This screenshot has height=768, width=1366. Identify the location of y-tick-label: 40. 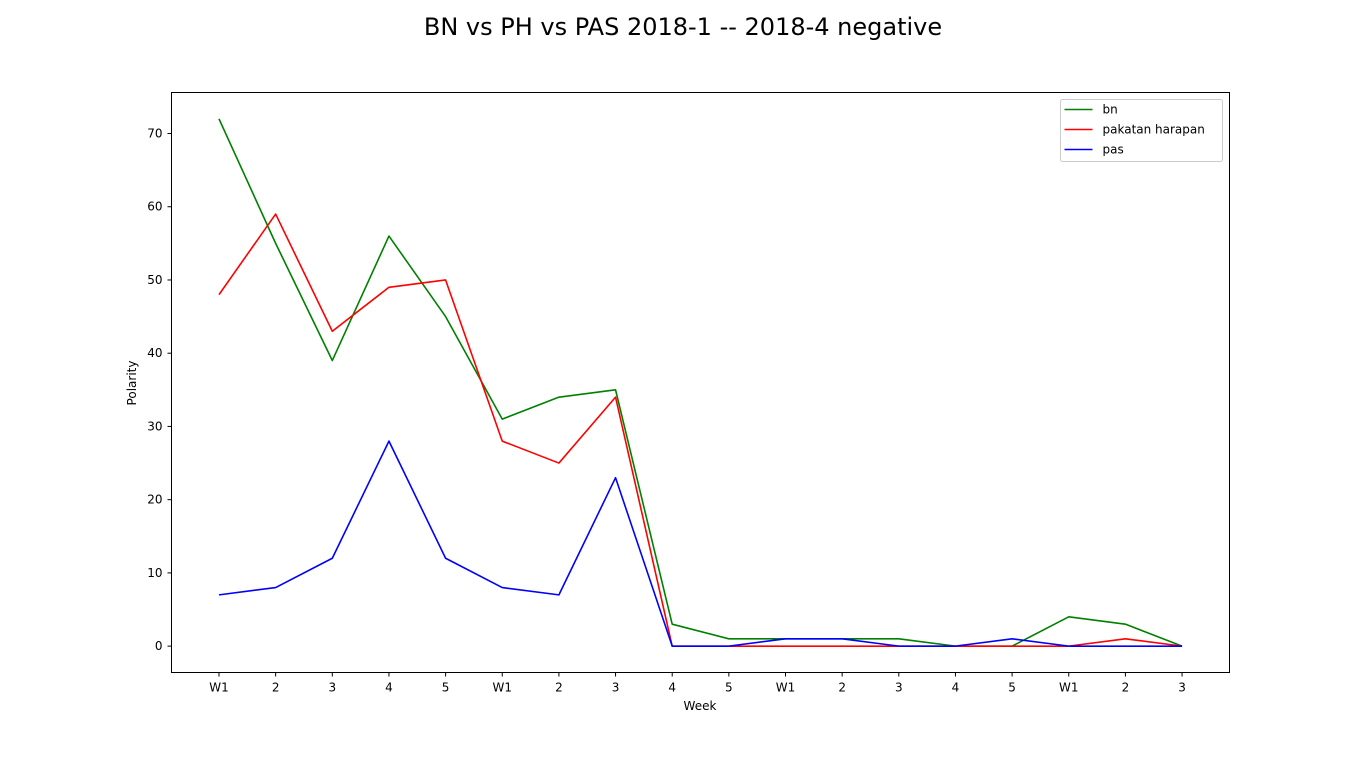
(154, 353).